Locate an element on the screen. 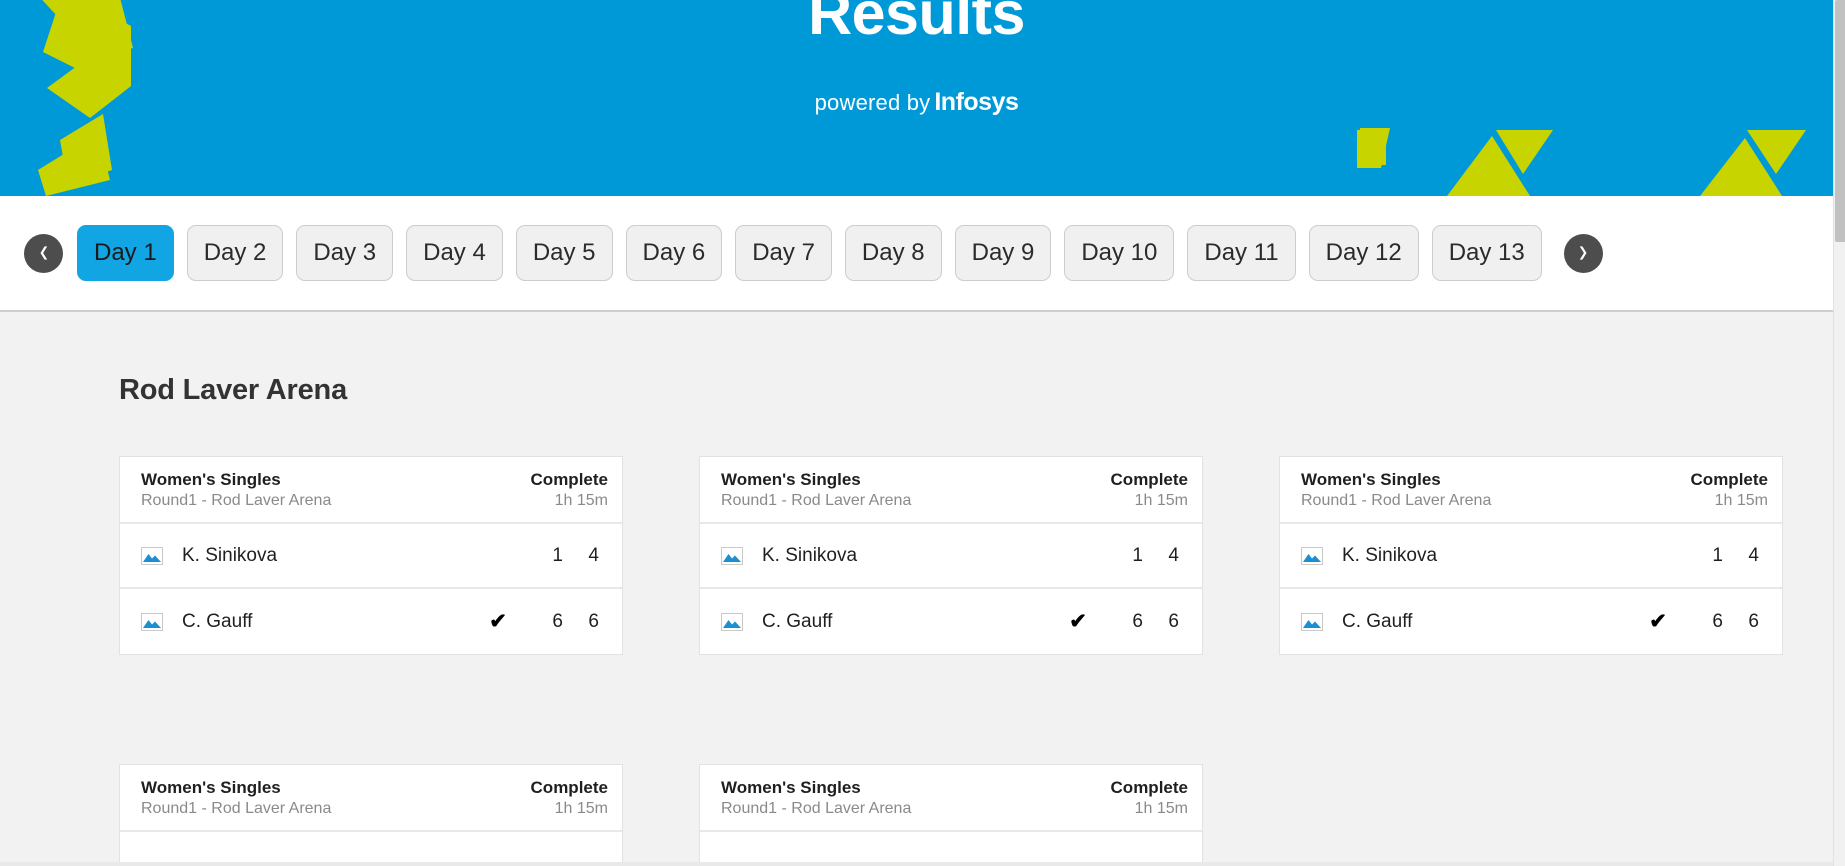 The image size is (1845, 866). venue-heading: Rod Laver Arena is located at coordinates (233, 390).